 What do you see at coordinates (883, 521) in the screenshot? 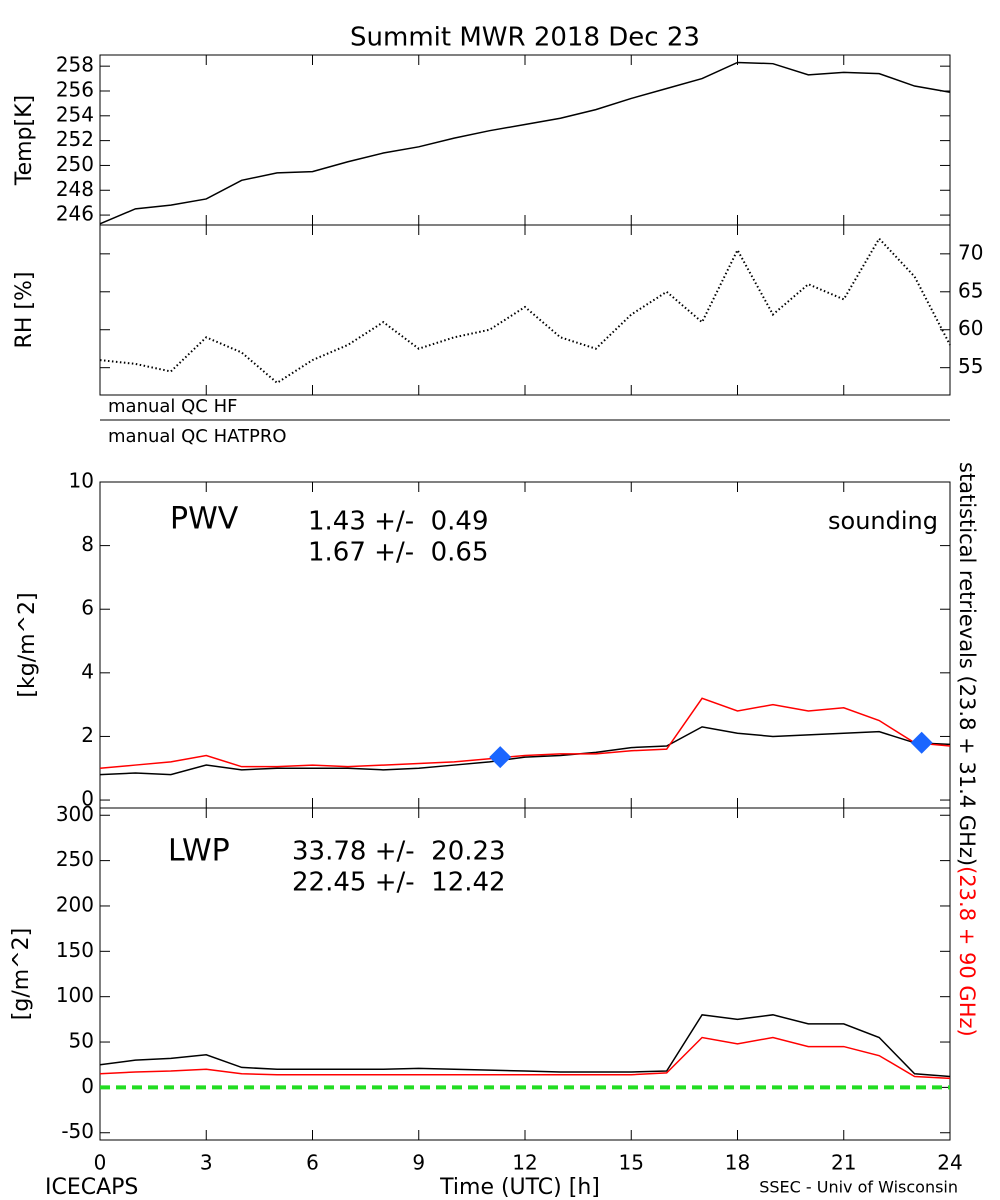
I see `legend-label: sounding` at bounding box center [883, 521].